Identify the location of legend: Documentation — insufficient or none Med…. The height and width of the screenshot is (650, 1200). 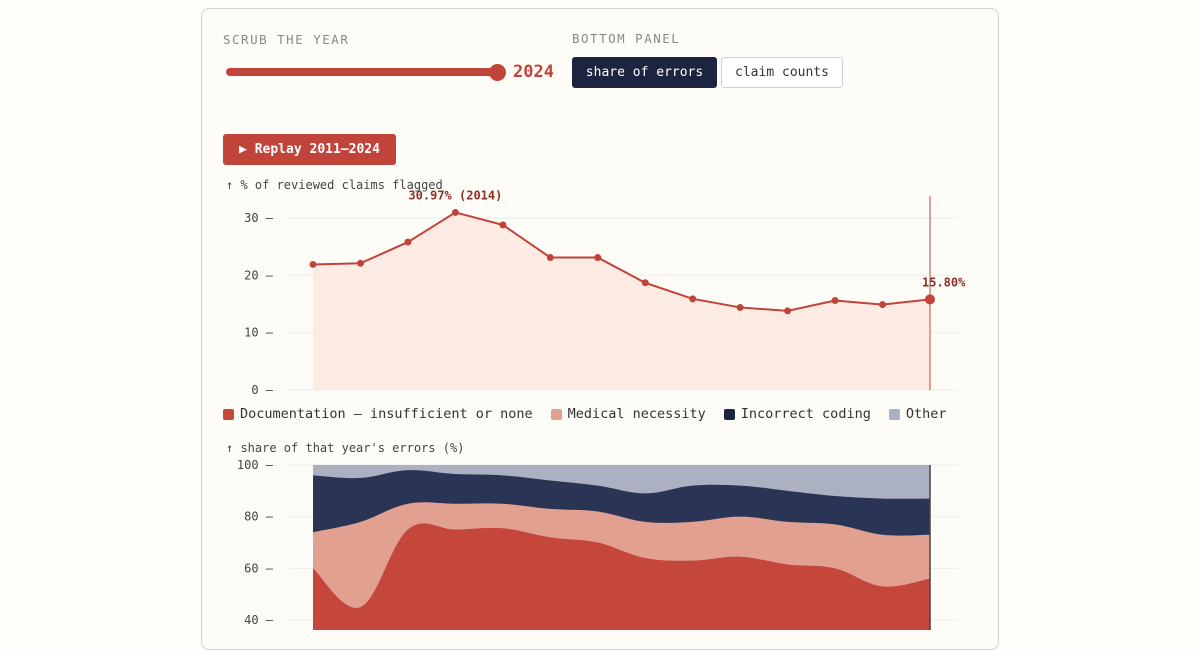
(584, 414).